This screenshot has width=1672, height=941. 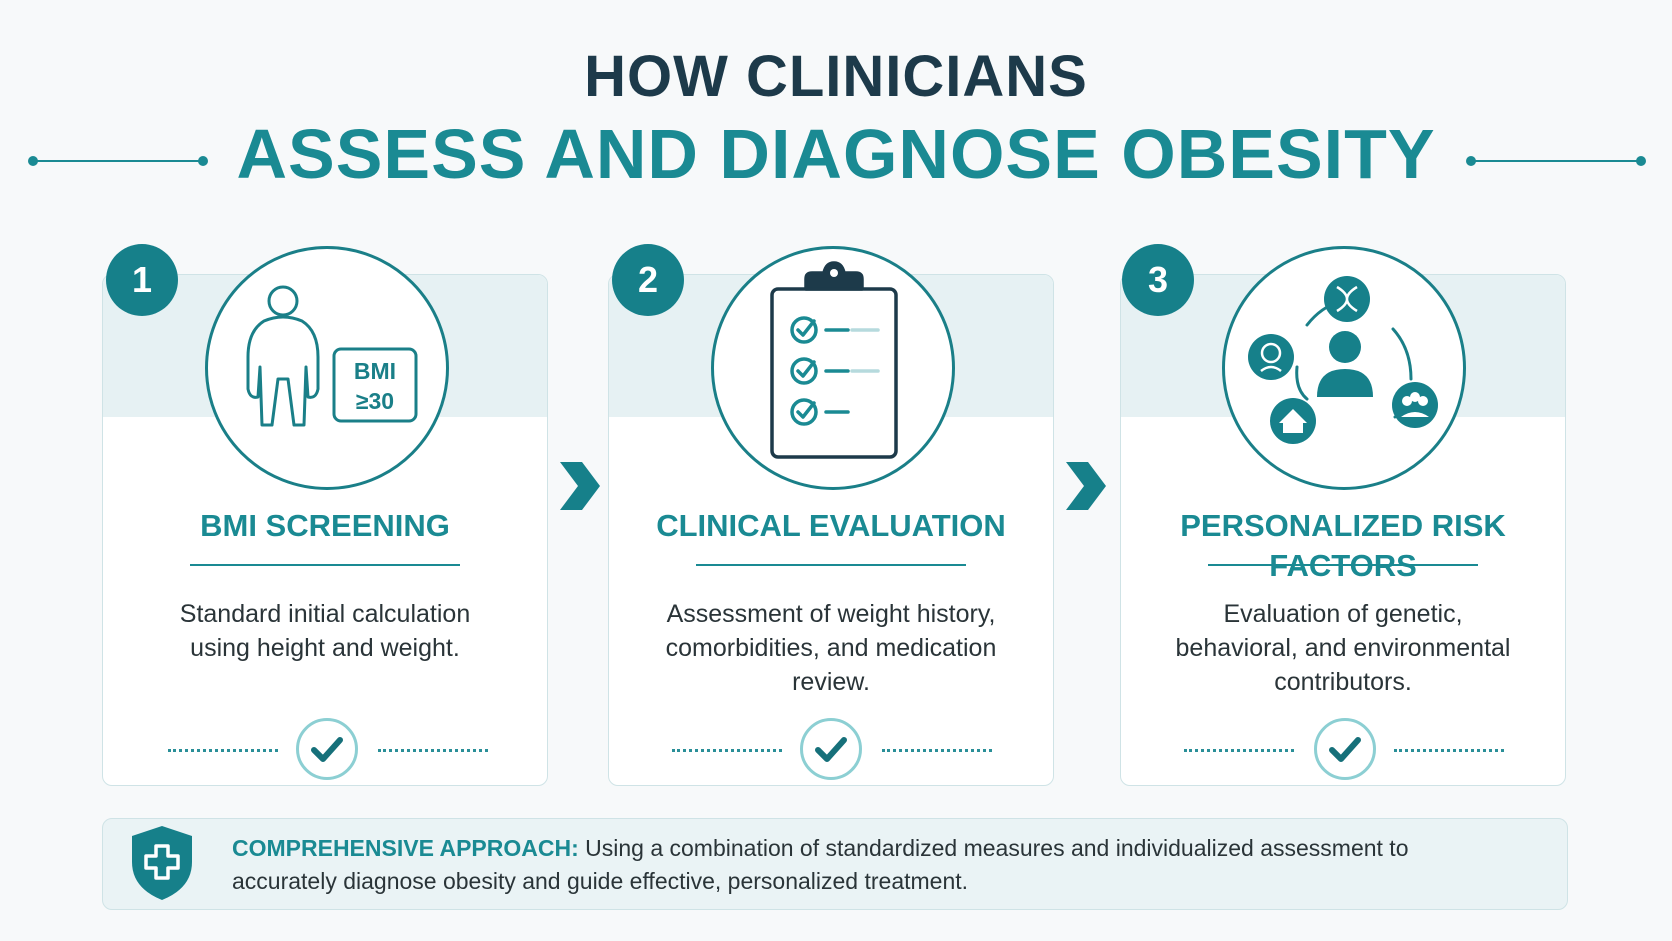 What do you see at coordinates (1345, 347) in the screenshot?
I see `person-icon` at bounding box center [1345, 347].